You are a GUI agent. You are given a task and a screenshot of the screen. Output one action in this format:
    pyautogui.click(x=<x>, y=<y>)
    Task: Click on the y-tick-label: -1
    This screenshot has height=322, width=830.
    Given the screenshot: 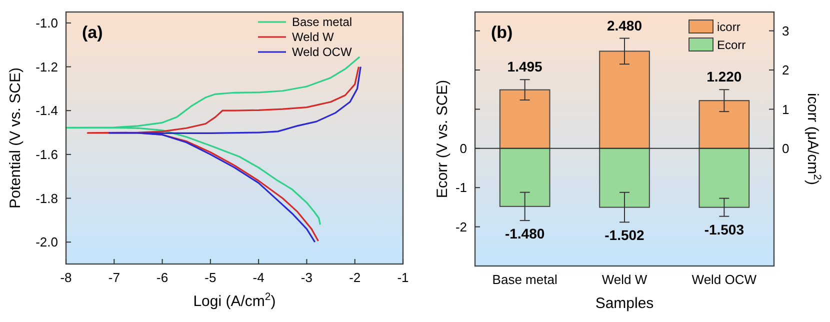 What is the action you would take?
    pyautogui.click(x=461, y=188)
    